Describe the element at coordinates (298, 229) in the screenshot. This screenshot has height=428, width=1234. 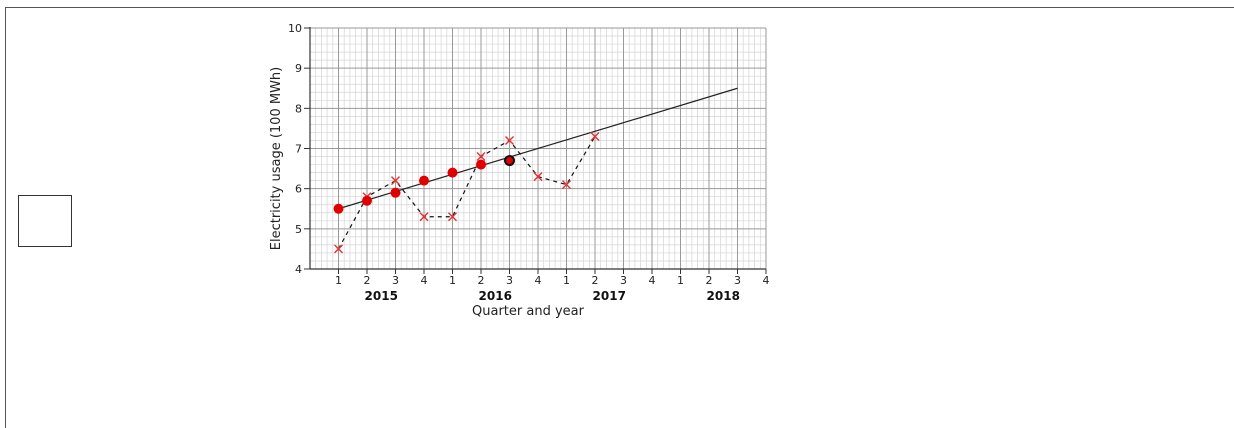
I see `y-tick-label: 5` at that location.